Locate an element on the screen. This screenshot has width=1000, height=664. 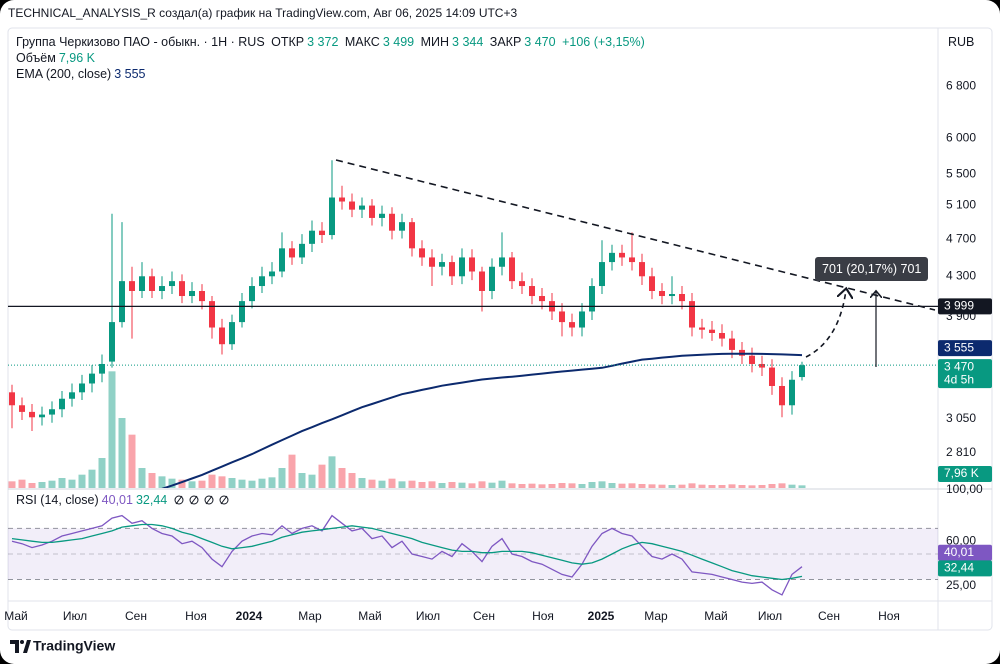
ohlc-key: ОТКР is located at coordinates (288, 42).